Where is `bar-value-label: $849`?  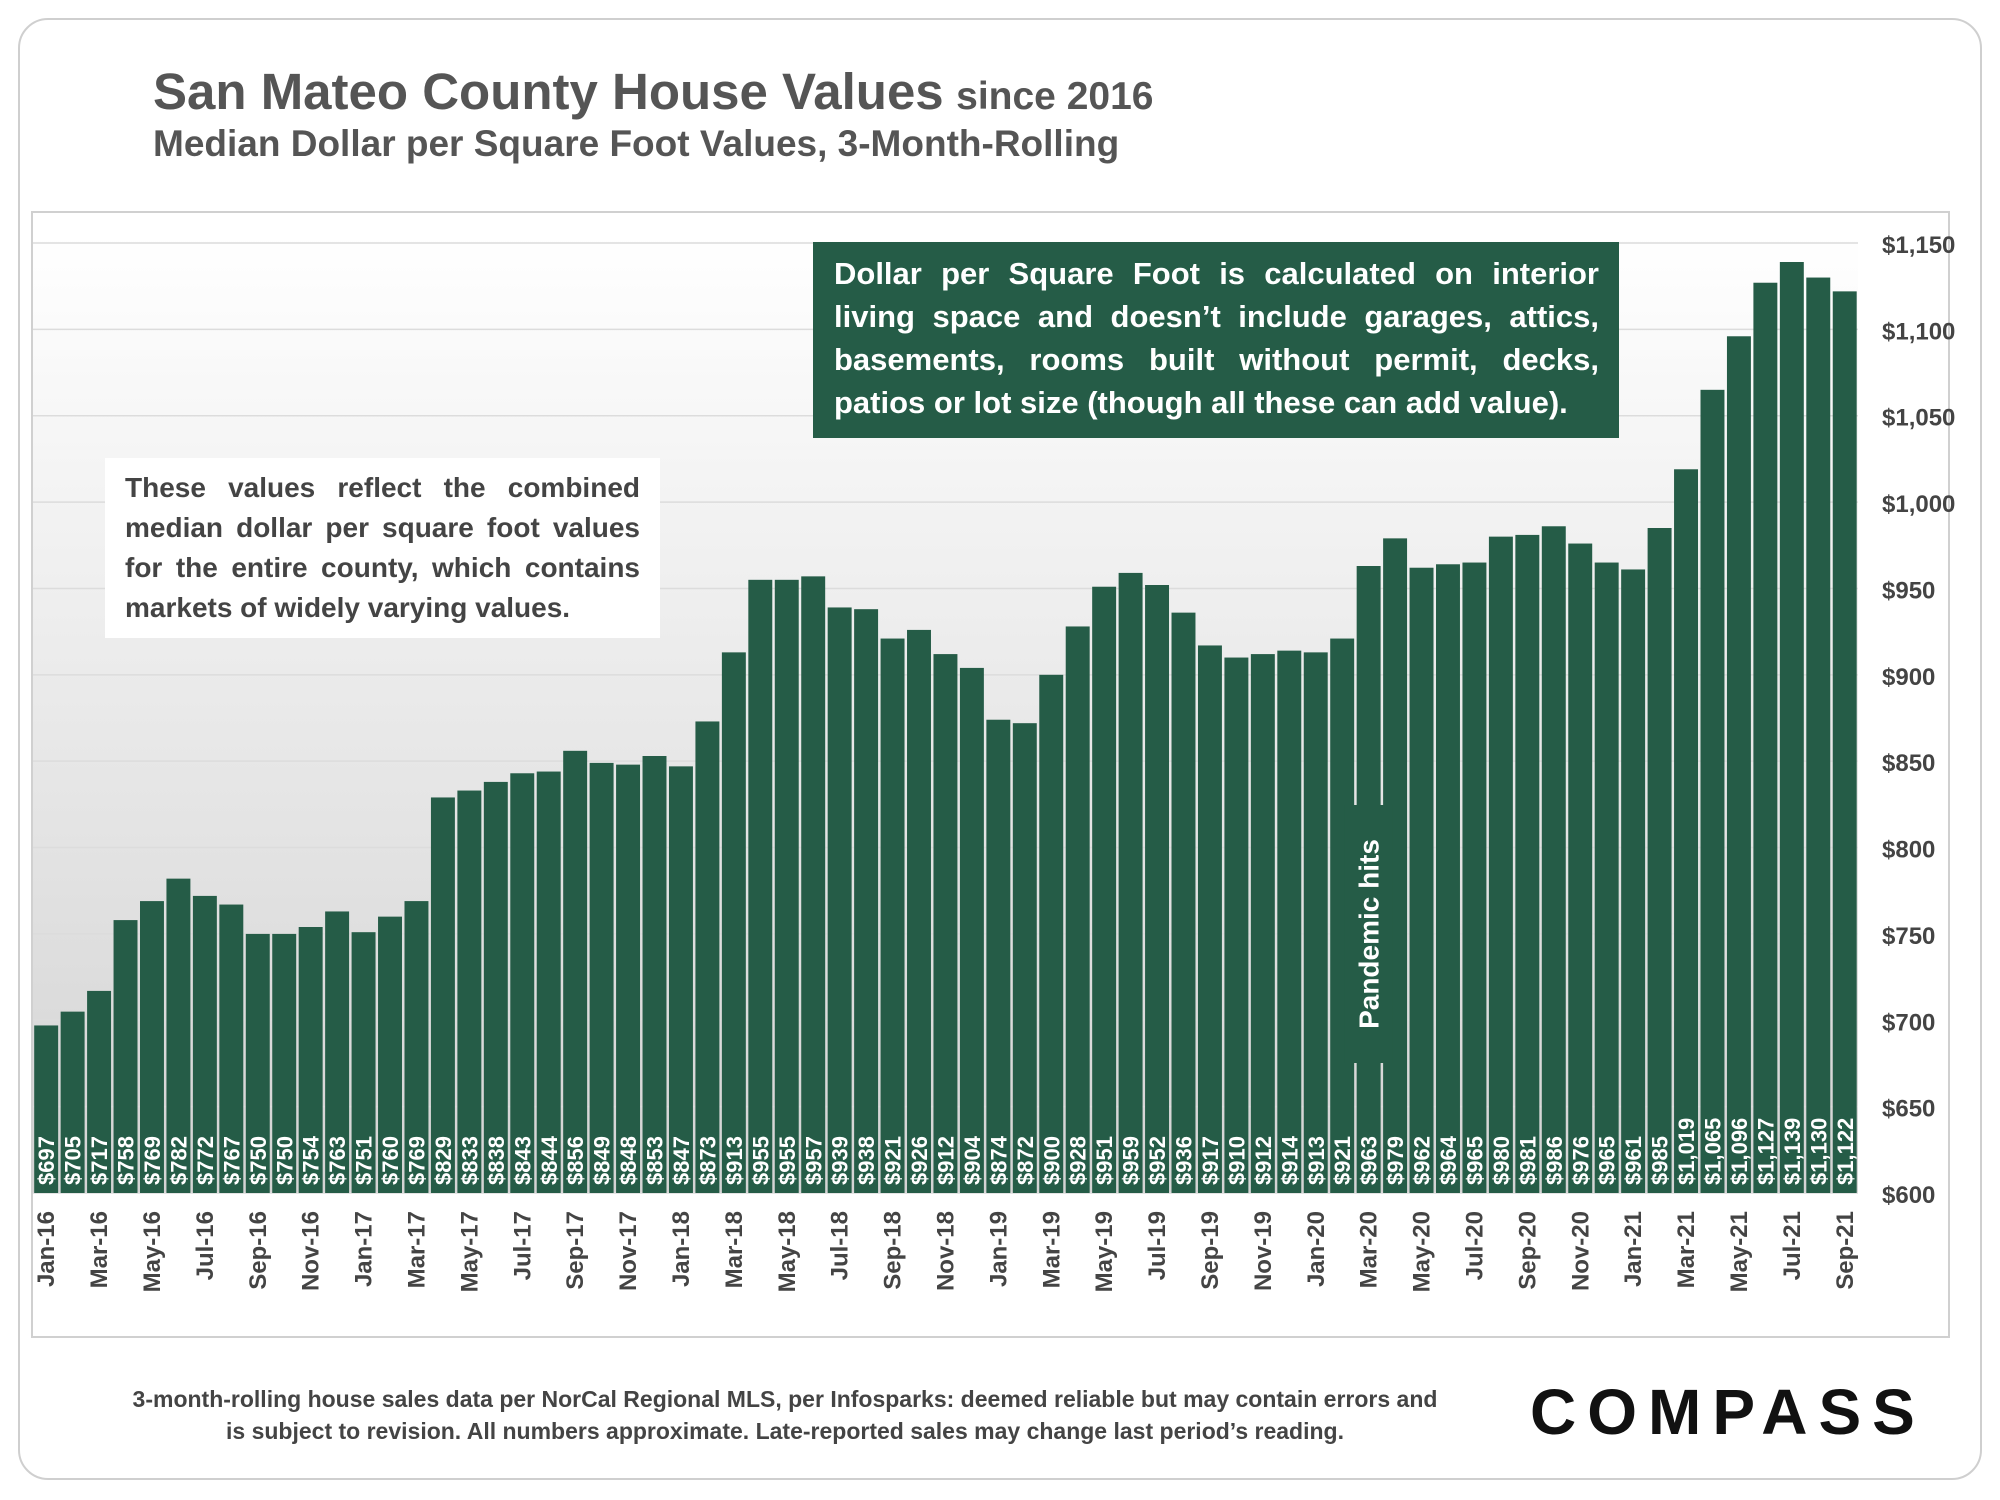 bar-value-label: $849 is located at coordinates (602, 1160).